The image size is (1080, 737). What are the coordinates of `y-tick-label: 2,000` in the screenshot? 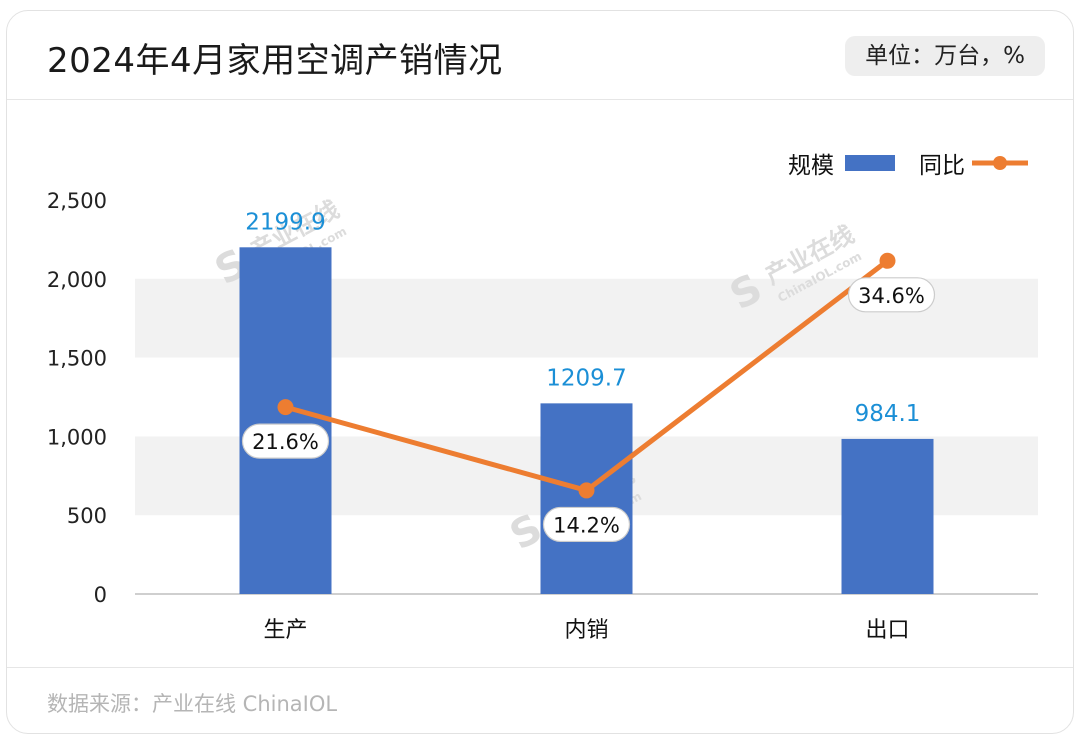 It's located at (77, 280).